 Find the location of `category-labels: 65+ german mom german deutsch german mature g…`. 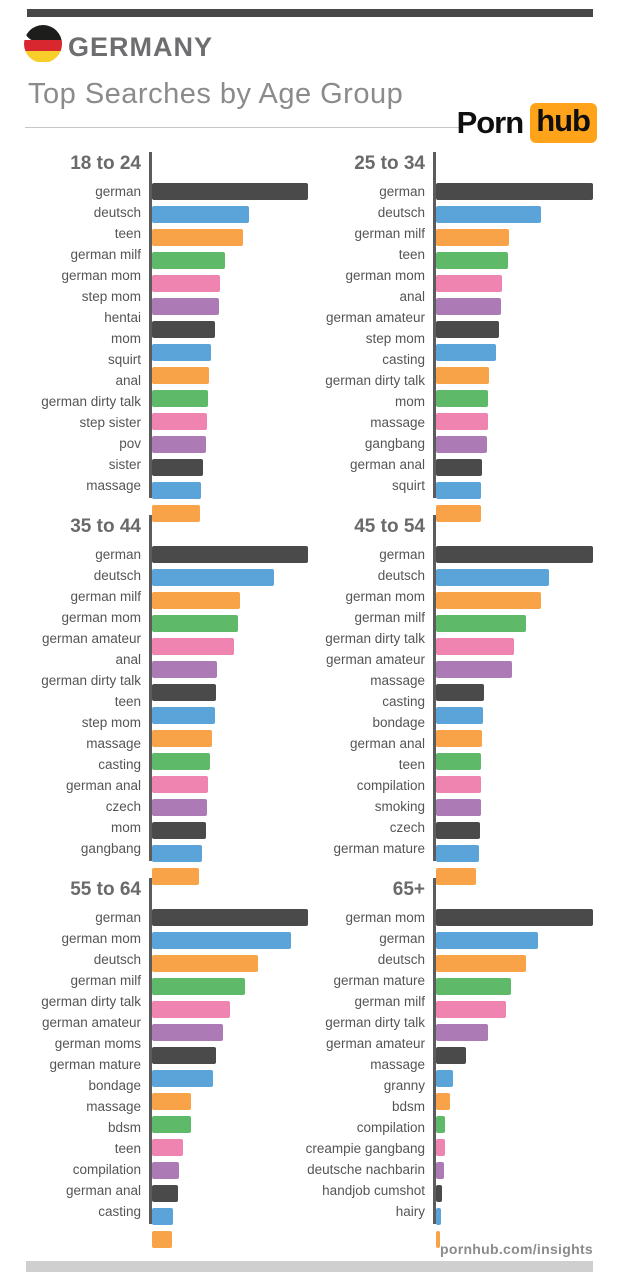

category-labels: 65+ german mom german deutsch german mature g… is located at coordinates (369, 1051).